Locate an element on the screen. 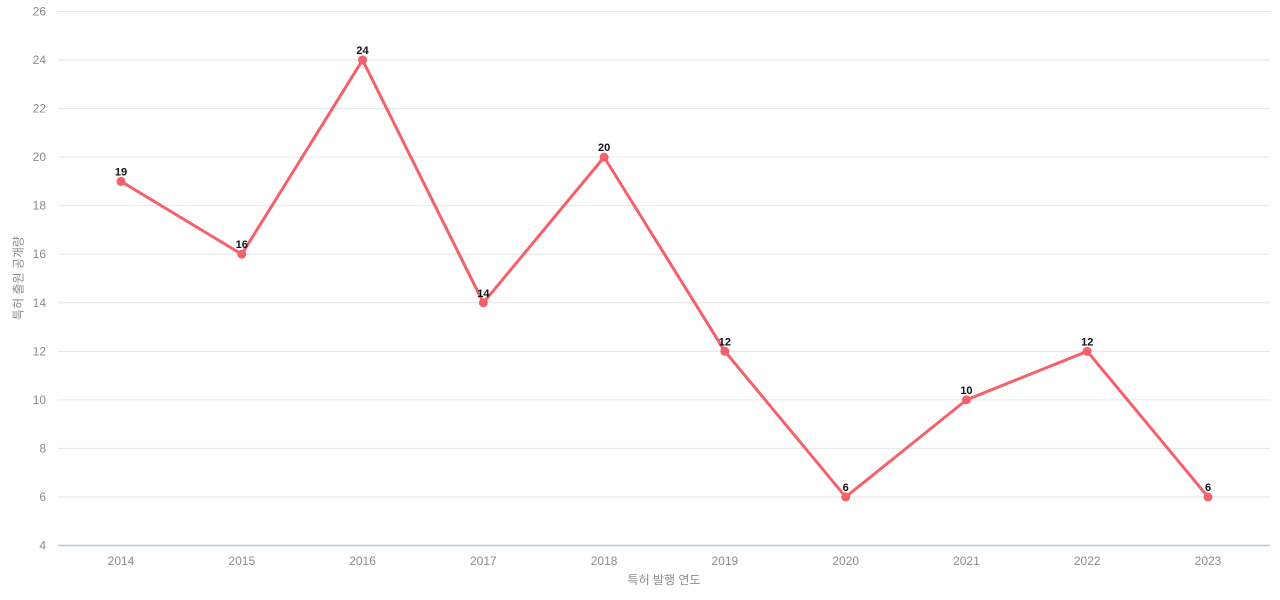 The width and height of the screenshot is (1280, 600). y-tick-label: 6 is located at coordinates (42, 497).